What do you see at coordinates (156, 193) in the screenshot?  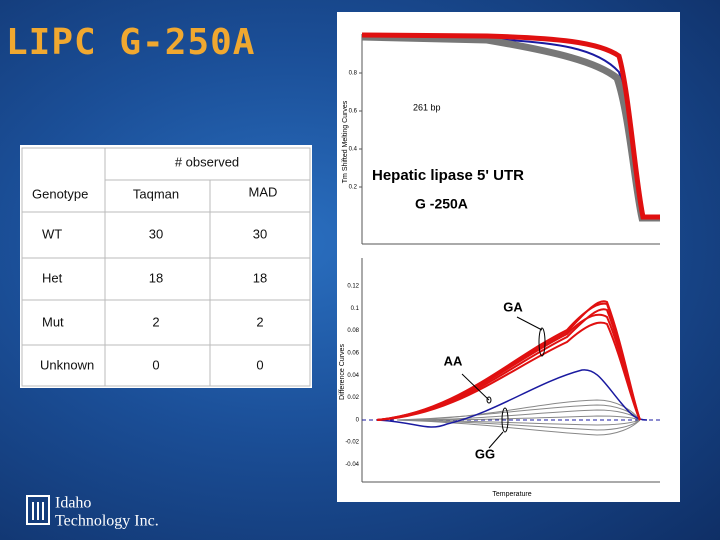 I see `column-header: Taqman` at bounding box center [156, 193].